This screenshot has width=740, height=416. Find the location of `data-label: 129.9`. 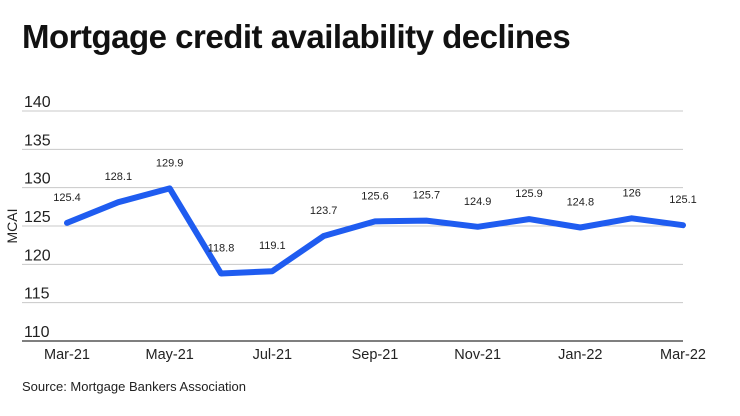

data-label: 129.9 is located at coordinates (170, 163).